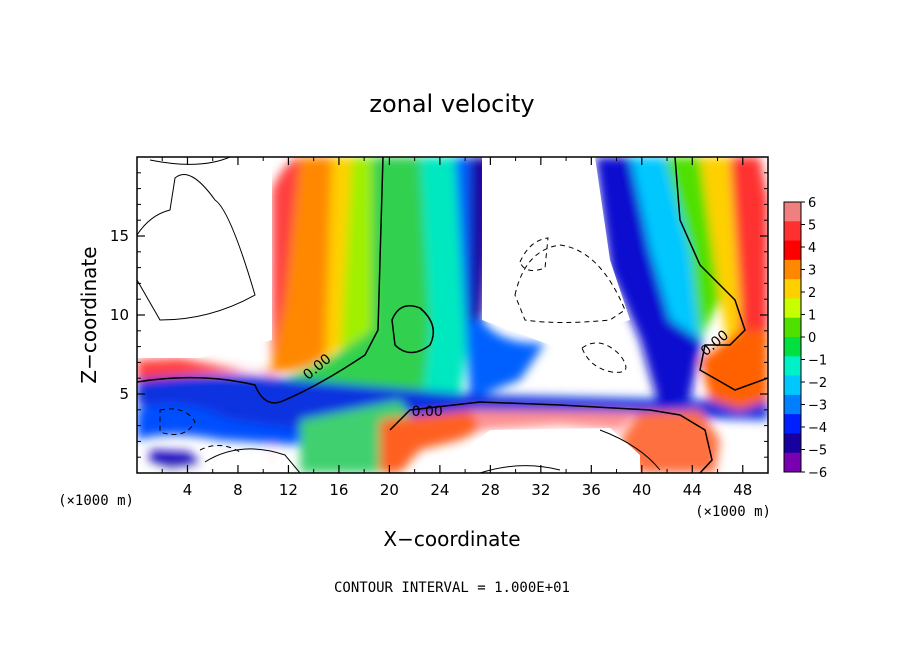 The image size is (904, 654). What do you see at coordinates (427, 412) in the screenshot?
I see `contour-label: 0.00` at bounding box center [427, 412].